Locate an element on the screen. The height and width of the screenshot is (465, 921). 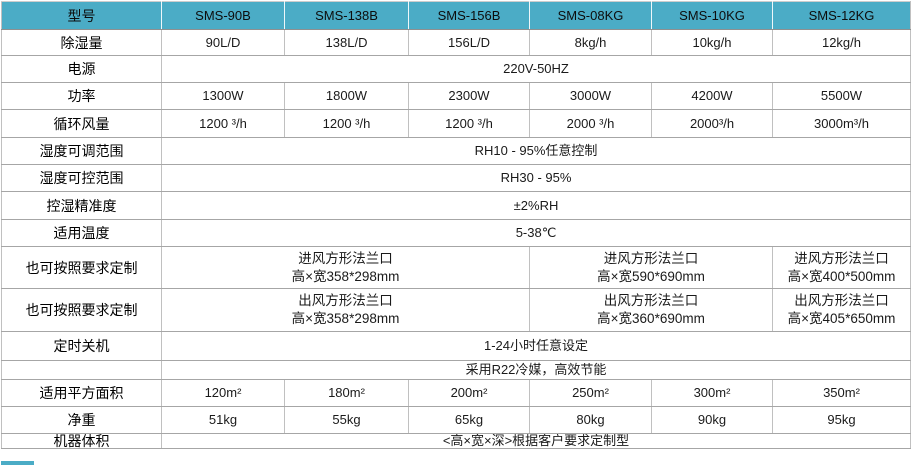
header-cell-sms-10kg: SMS-10KG is located at coordinates (712, 15).